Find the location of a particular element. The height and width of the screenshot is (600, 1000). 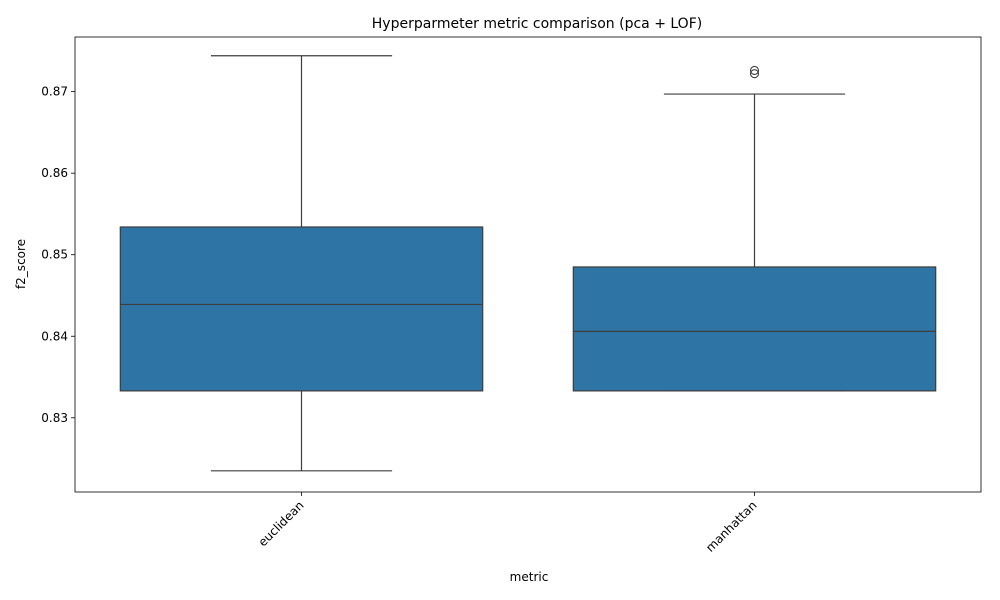

x-axis-label: metric is located at coordinates (529, 577).